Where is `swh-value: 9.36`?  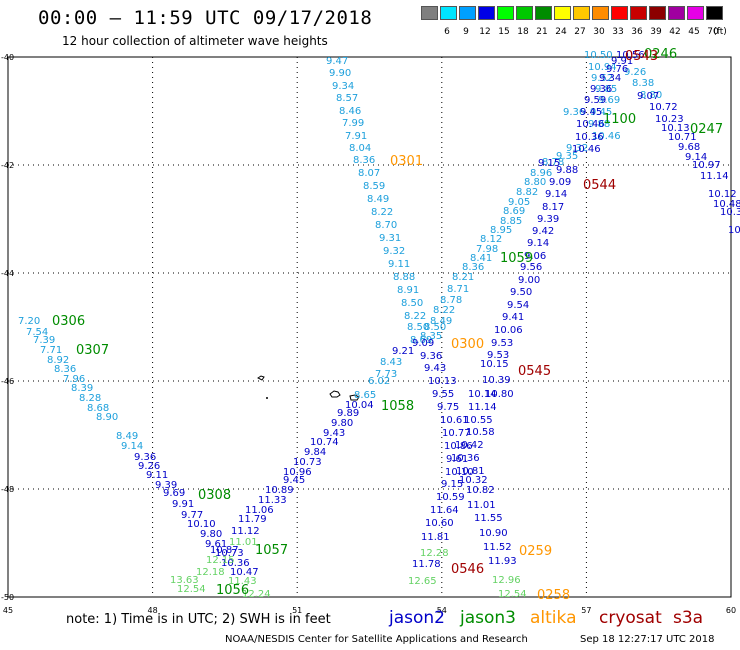
swh-value: 9.36 is located at coordinates (574, 112).